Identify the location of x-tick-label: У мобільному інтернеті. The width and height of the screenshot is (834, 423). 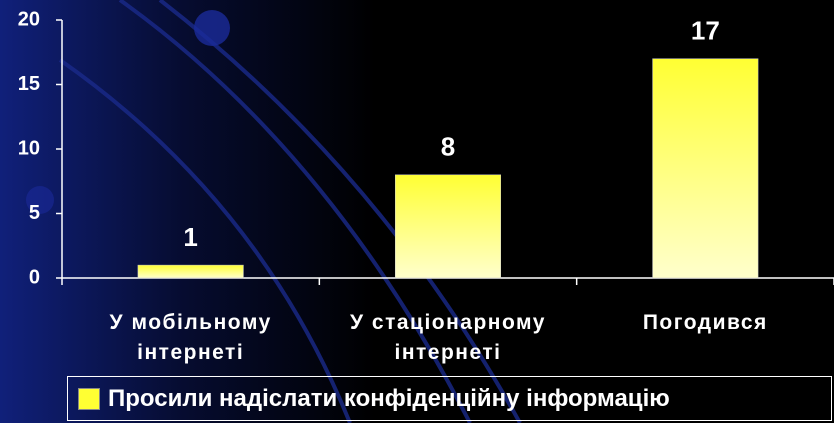
(190, 337).